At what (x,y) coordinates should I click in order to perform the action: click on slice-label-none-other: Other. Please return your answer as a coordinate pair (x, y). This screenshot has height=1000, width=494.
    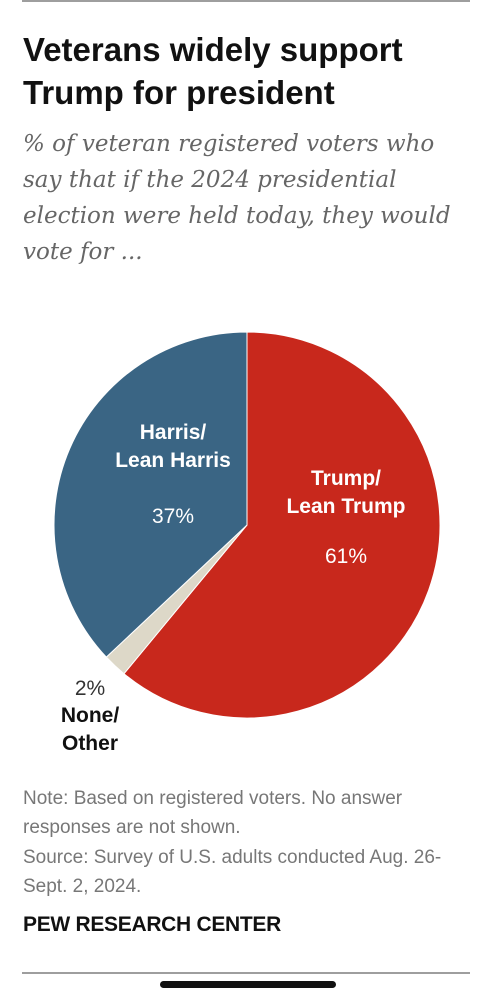
    Looking at the image, I should click on (90, 743).